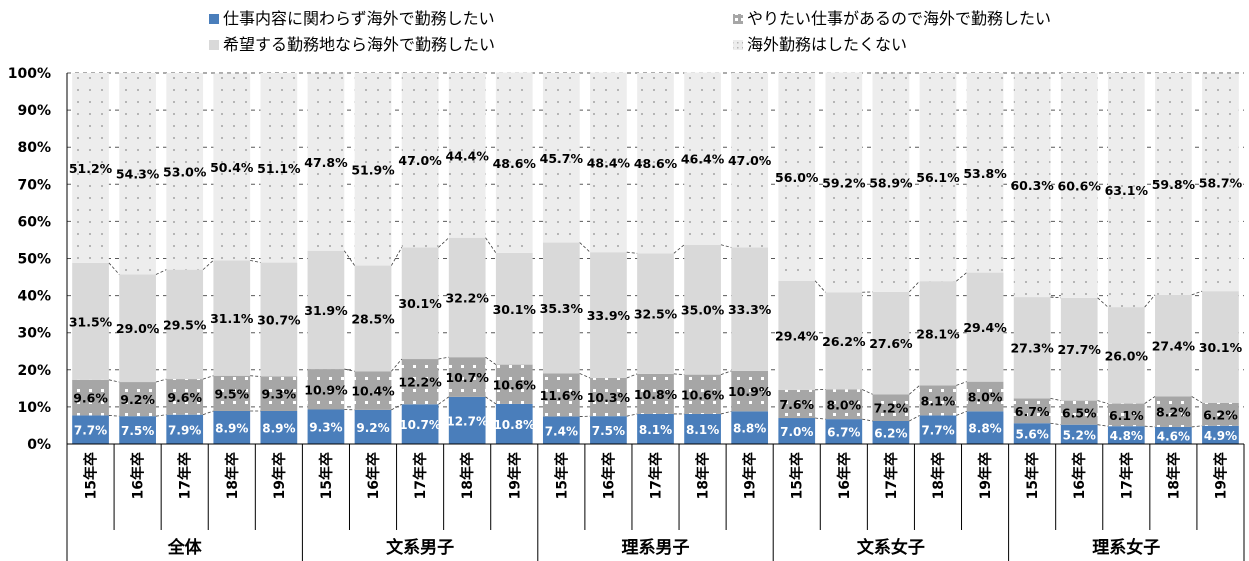 Image resolution: width=1249 pixels, height=561 pixels. What do you see at coordinates (467, 155) in the screenshot?
I see `data-label: 44.4%` at bounding box center [467, 155].